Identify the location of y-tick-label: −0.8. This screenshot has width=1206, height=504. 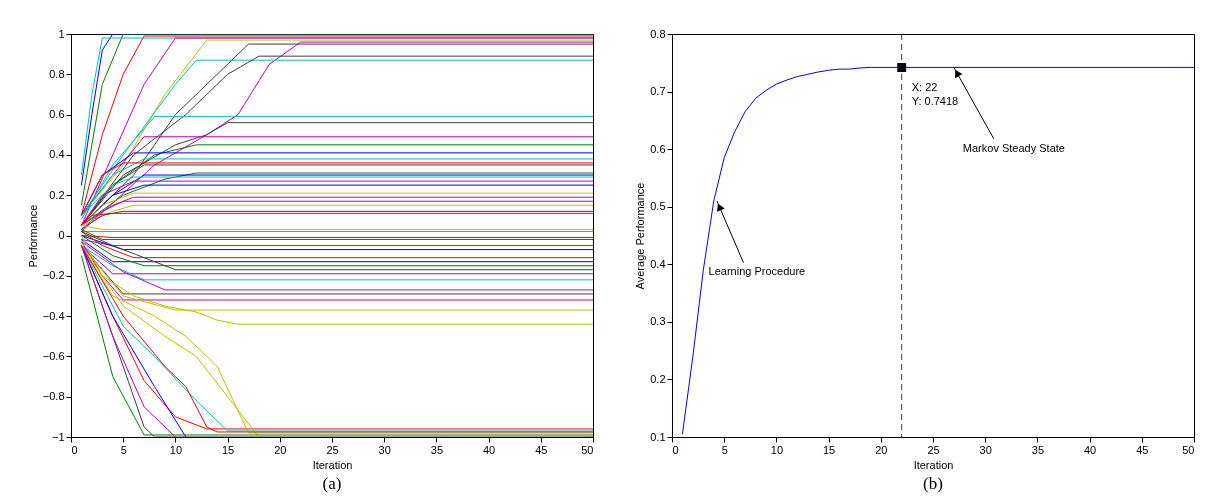
(53, 396).